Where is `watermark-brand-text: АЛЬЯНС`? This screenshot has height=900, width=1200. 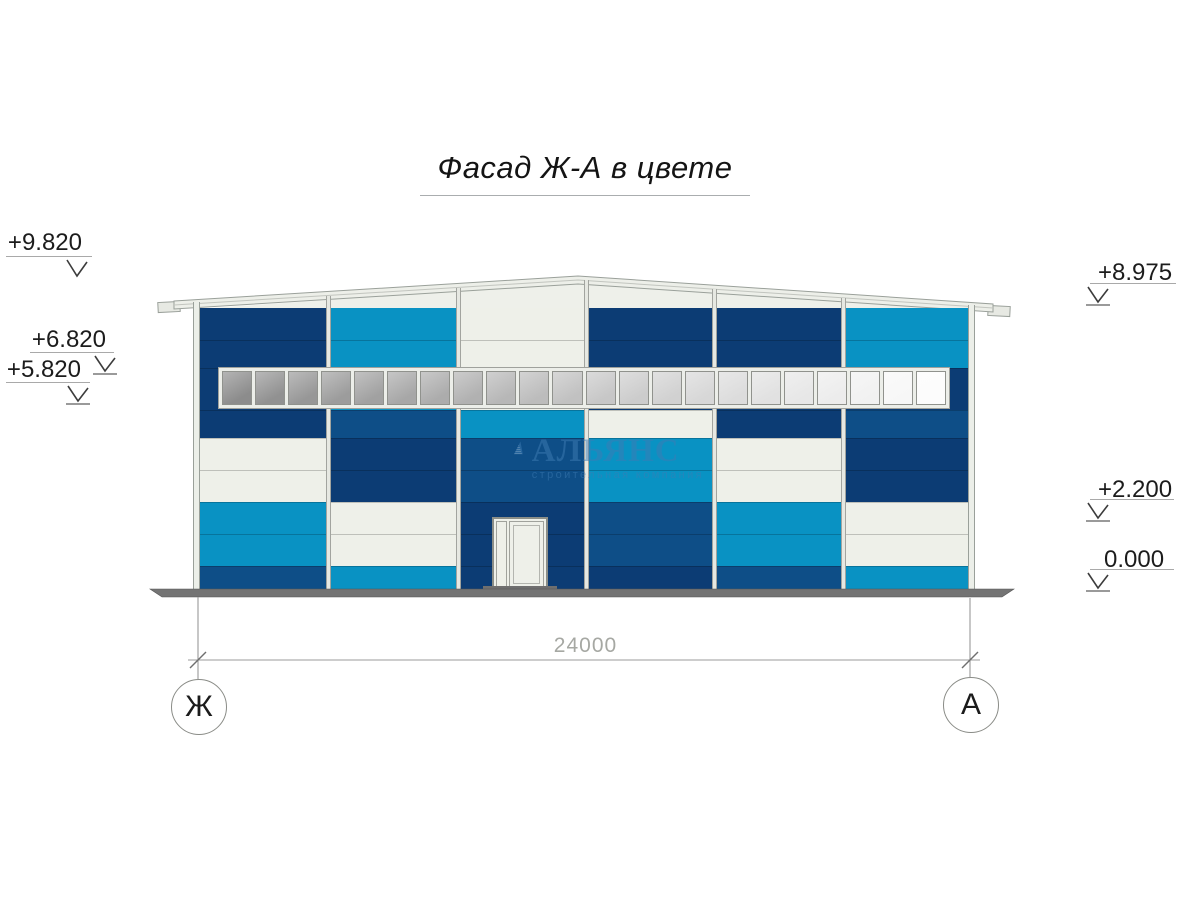 watermark-brand-text: АЛЬЯНС is located at coordinates (605, 451).